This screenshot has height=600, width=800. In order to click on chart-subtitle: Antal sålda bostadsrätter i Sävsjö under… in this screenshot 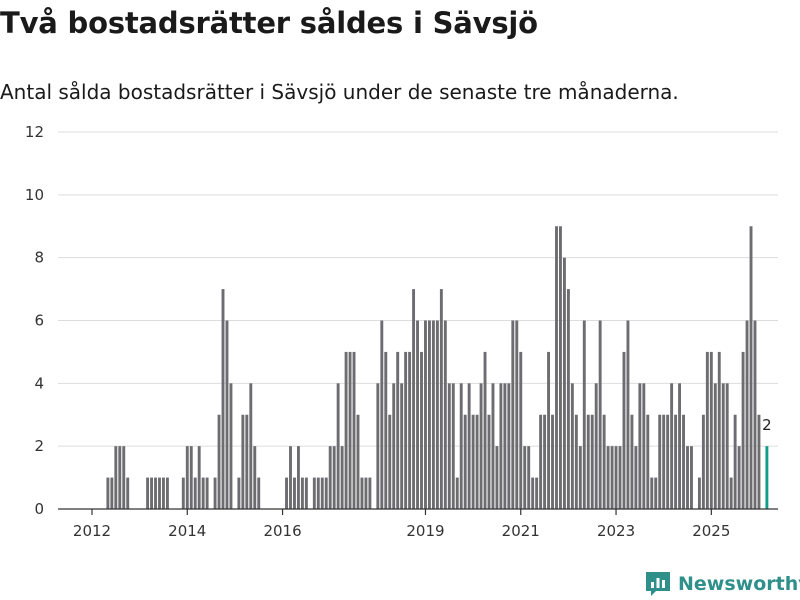, I will do `click(339, 92)`.